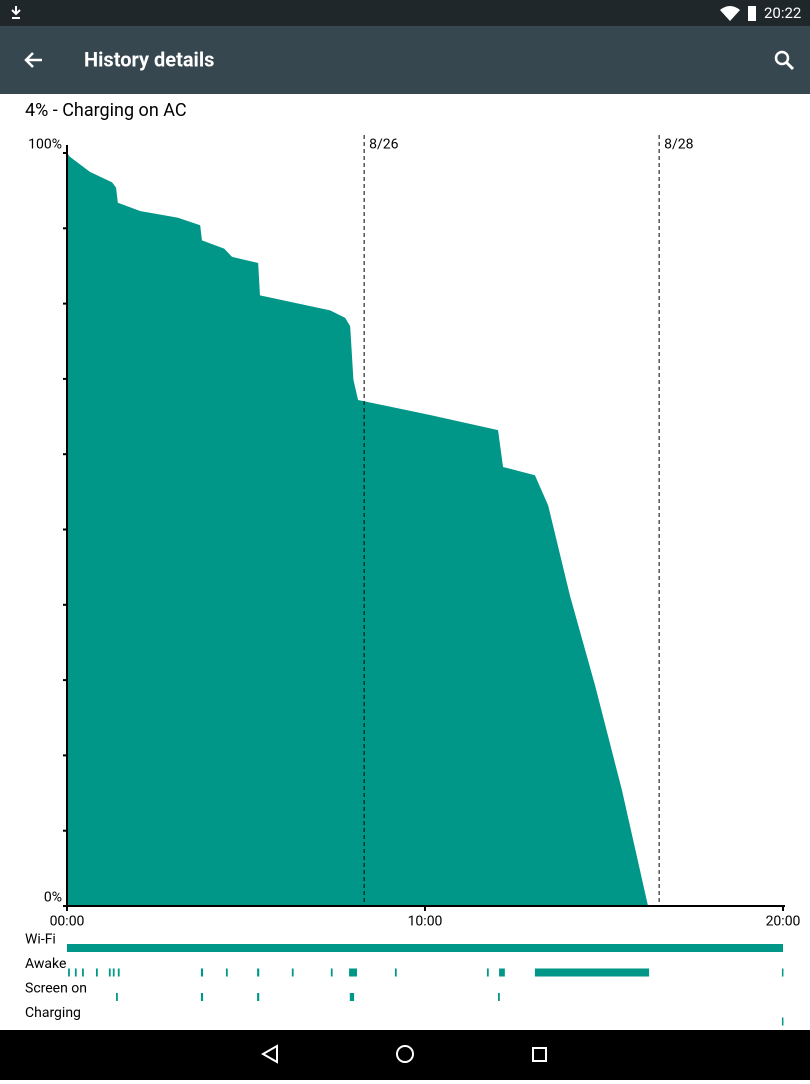 The height and width of the screenshot is (1084, 810). What do you see at coordinates (405, 13) in the screenshot?
I see `status-bar` at bounding box center [405, 13].